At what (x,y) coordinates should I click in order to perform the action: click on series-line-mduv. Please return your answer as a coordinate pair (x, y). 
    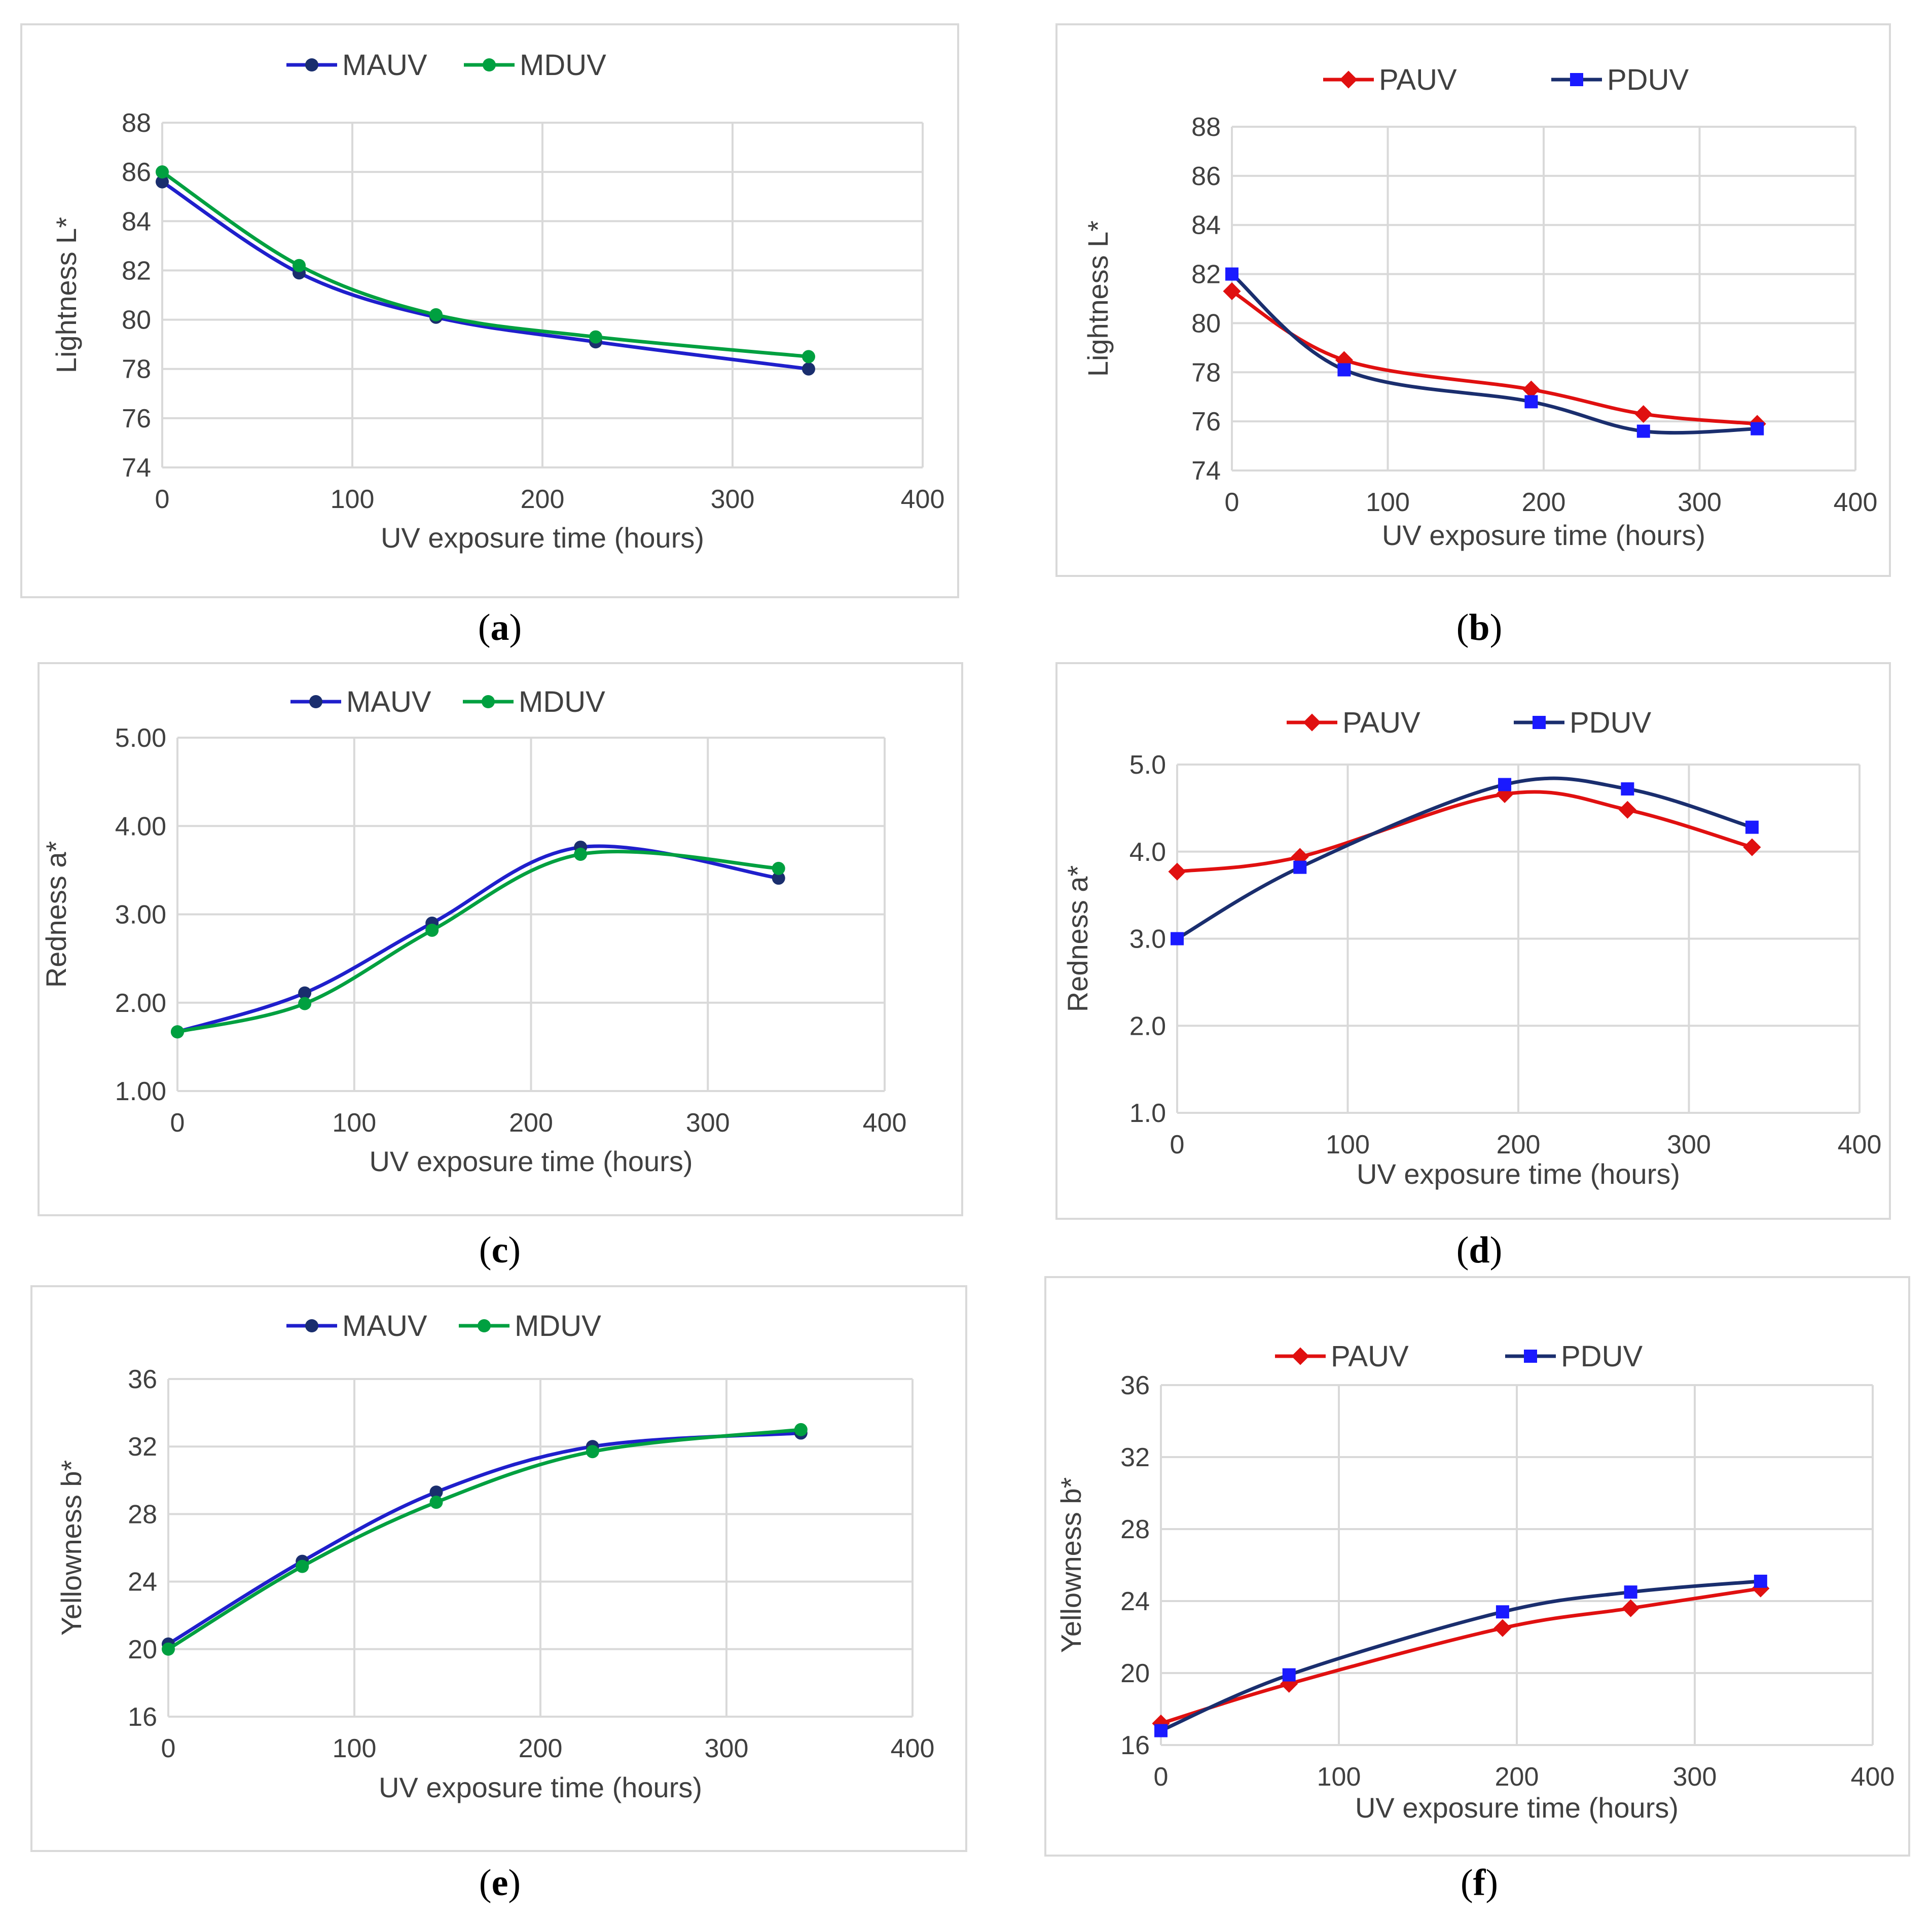
    Looking at the image, I should click on (484, 1539).